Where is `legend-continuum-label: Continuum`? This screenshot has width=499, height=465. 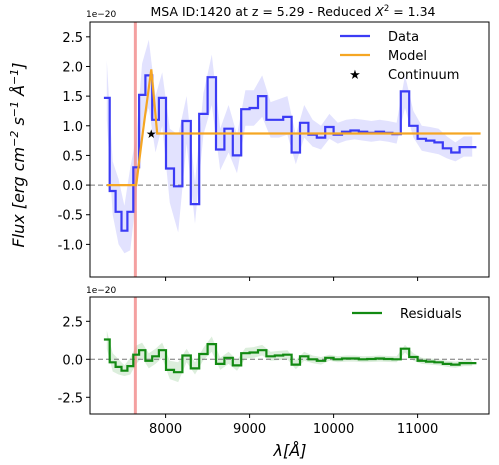
legend-continuum-label: Continuum is located at coordinates (423, 75).